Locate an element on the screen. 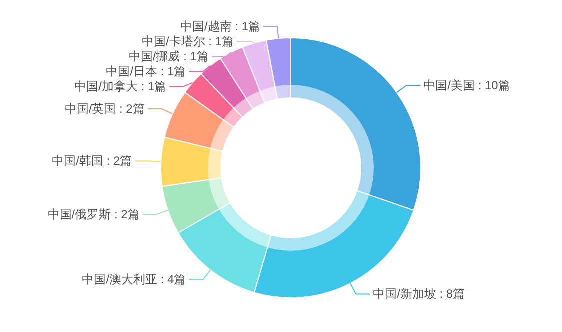 The image size is (562, 332). slice-label: 中国/卡塔尔 : 1篇 is located at coordinates (188, 41).